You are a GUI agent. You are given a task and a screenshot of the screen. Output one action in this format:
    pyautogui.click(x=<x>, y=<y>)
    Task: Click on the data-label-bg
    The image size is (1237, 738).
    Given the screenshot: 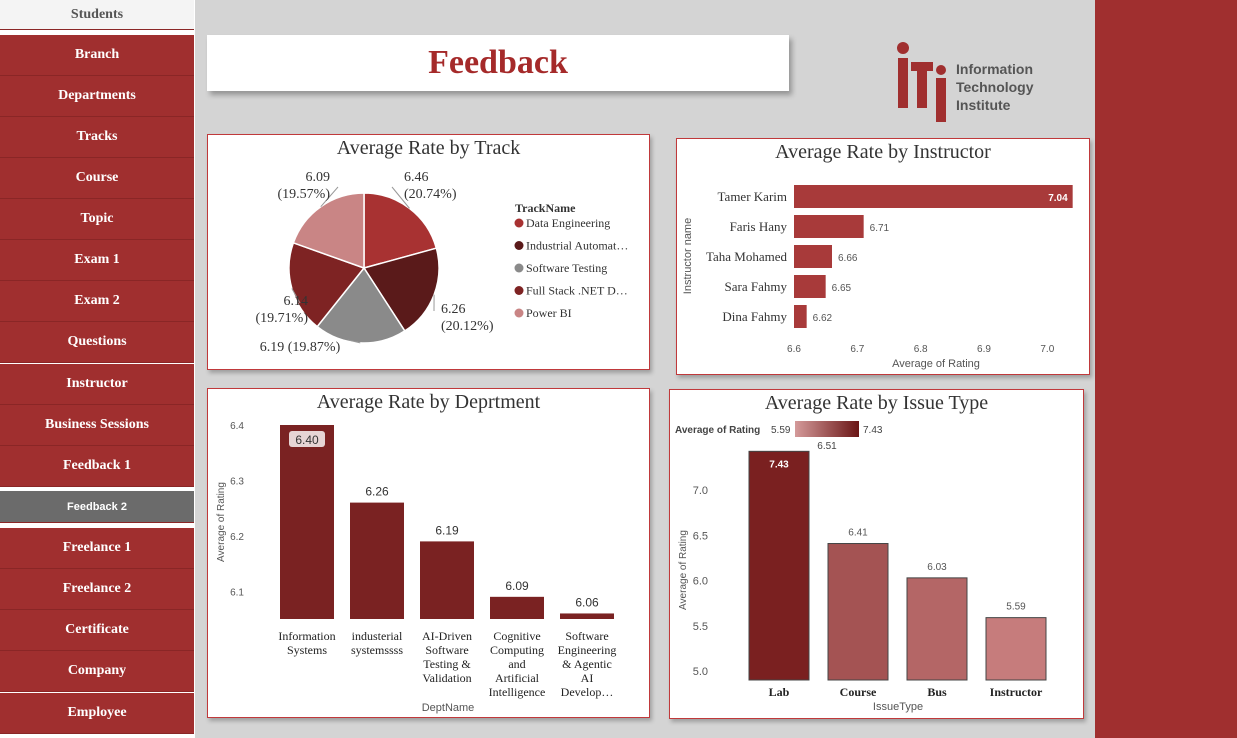 What is the action you would take?
    pyautogui.click(x=307, y=439)
    